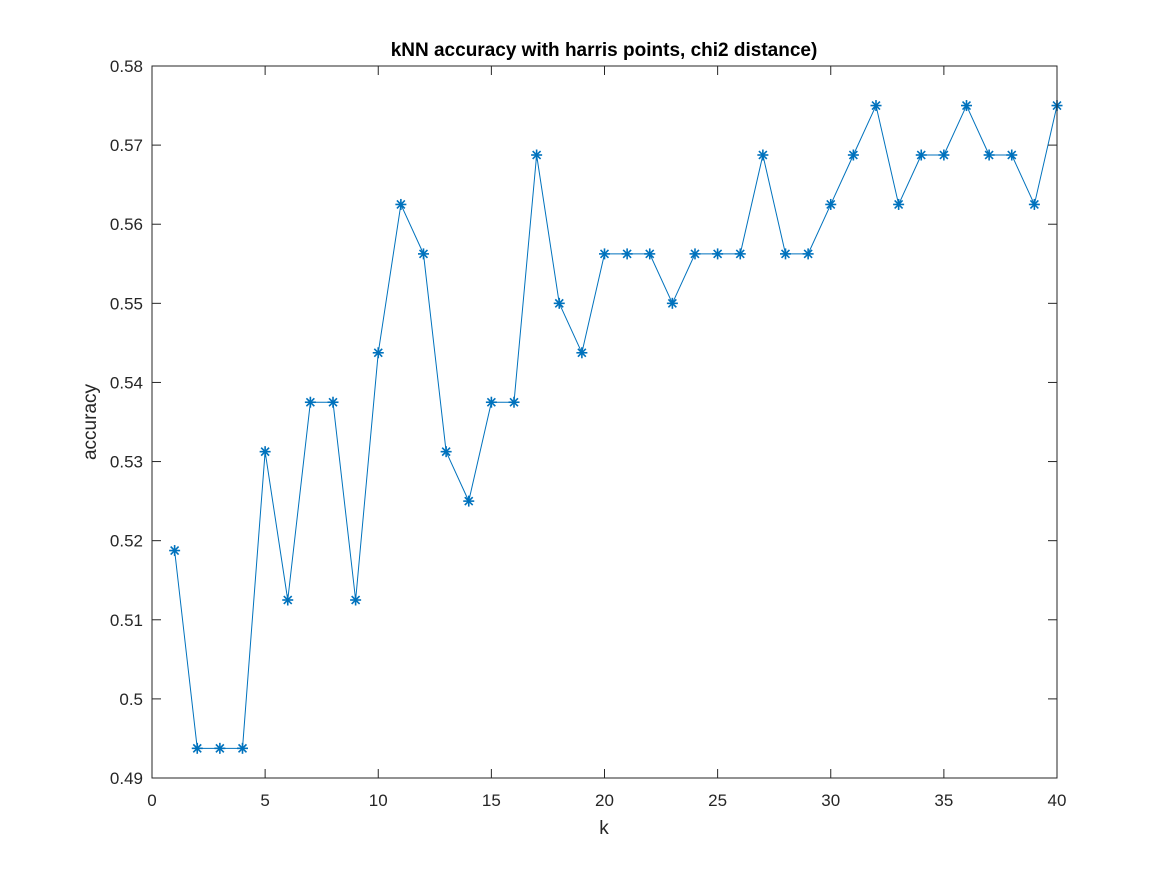  Describe the element at coordinates (126, 541) in the screenshot. I see `y-tick-label: 0.52` at that location.